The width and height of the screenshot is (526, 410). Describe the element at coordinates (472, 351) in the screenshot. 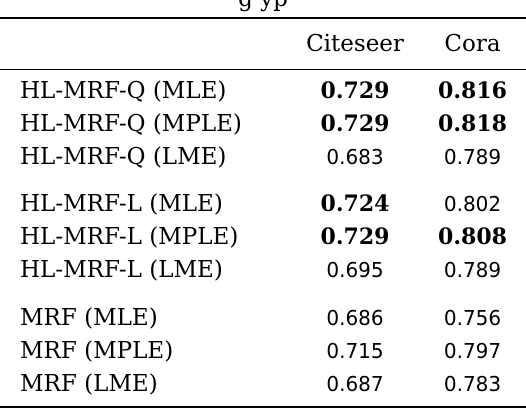

I see `cora-value: 0.797` at that location.